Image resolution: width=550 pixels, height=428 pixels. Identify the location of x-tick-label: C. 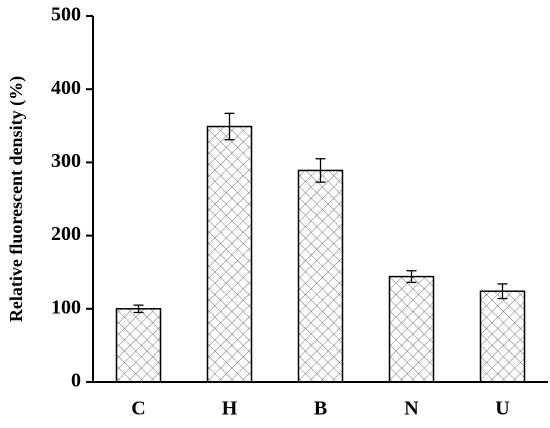
(138, 409).